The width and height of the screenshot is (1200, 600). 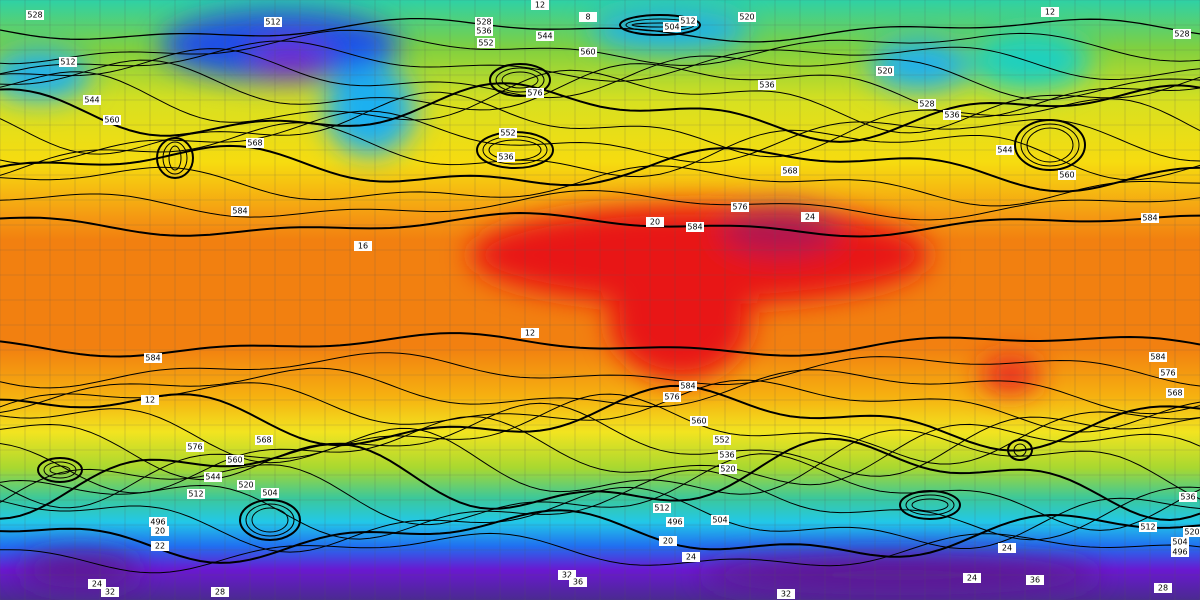 I want to click on contour-label: 504, so click(x=671, y=27).